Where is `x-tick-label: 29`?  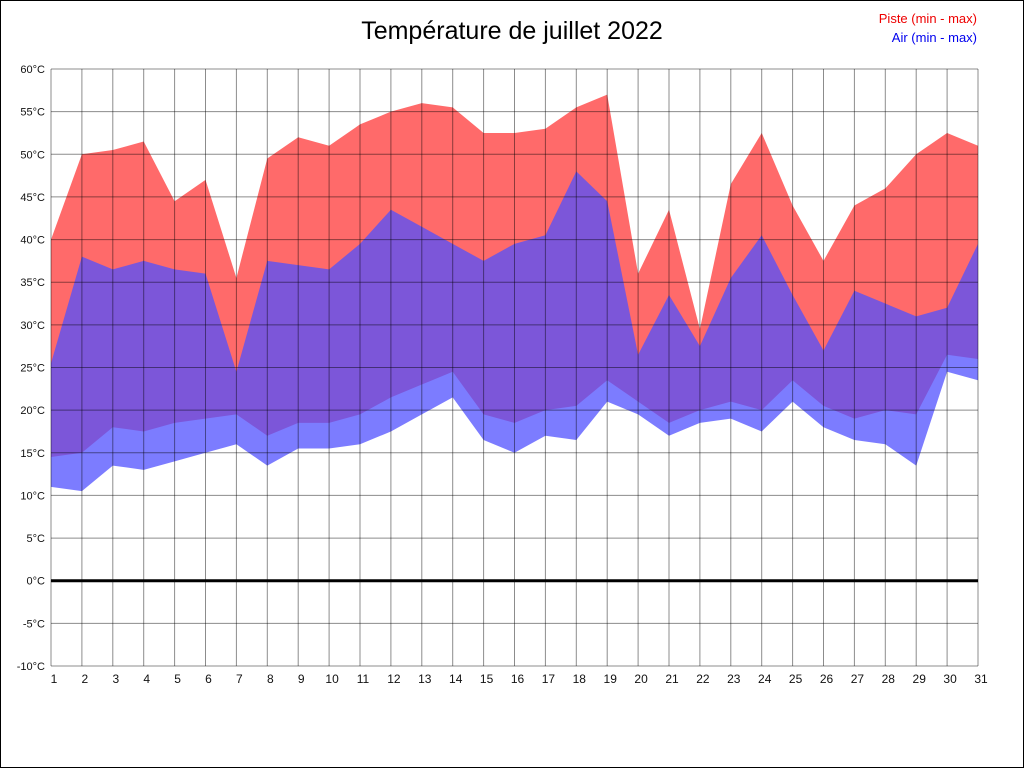
x-tick-label: 29 is located at coordinates (920, 679).